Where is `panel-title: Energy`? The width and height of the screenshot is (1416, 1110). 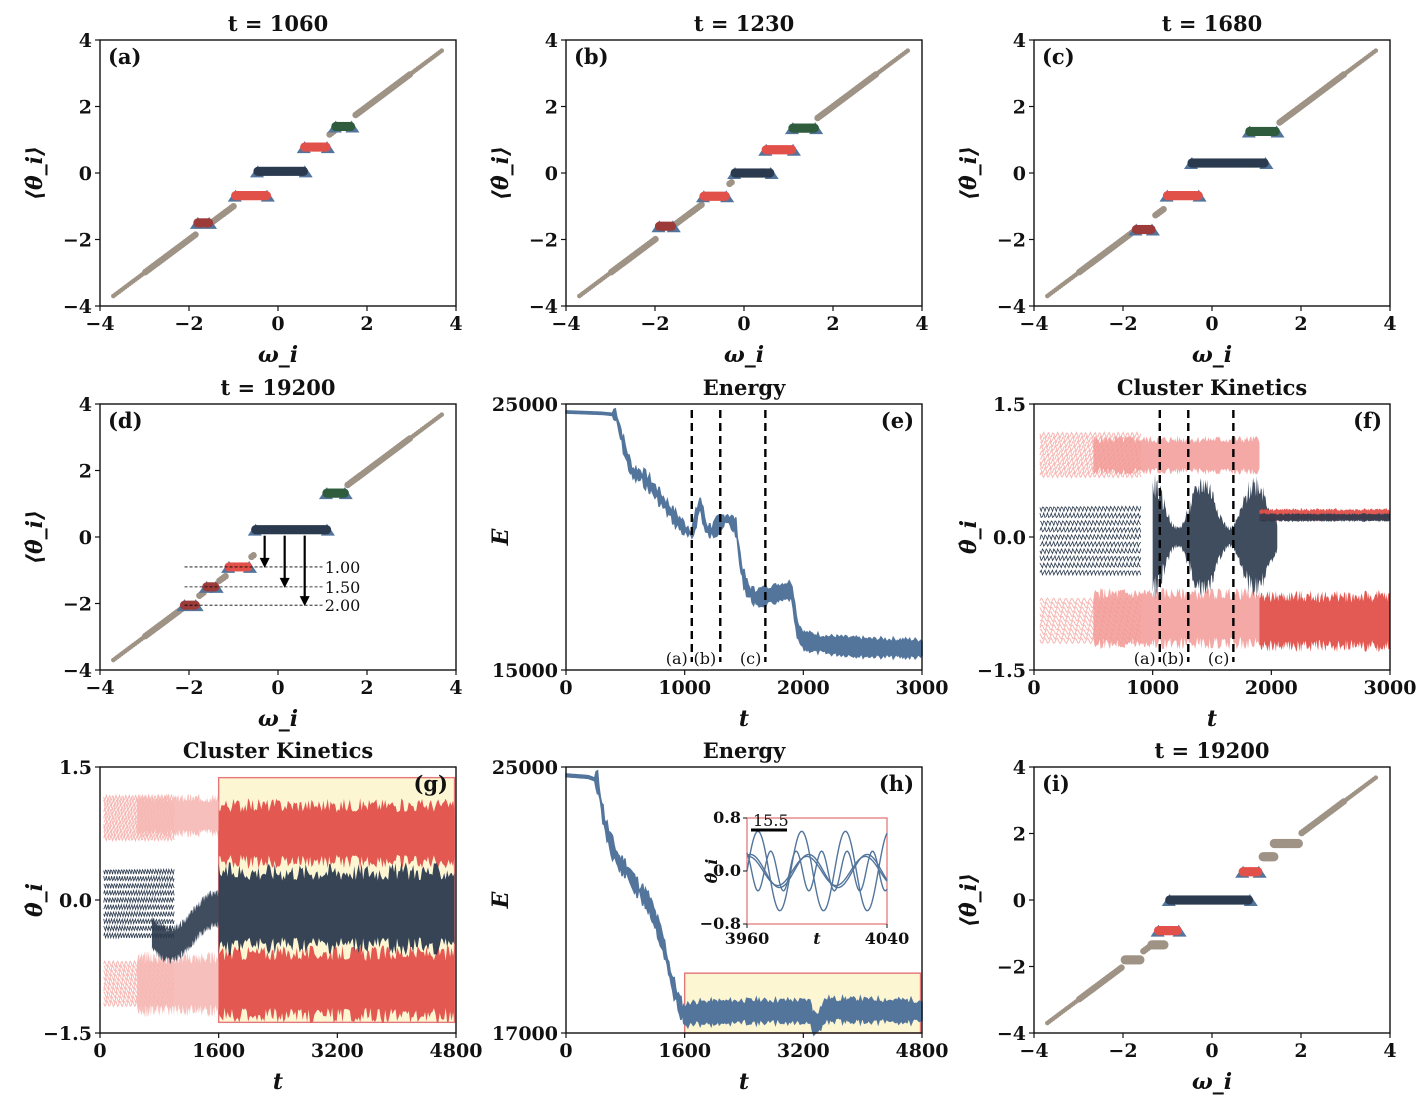
panel-title: Energy is located at coordinates (744, 387).